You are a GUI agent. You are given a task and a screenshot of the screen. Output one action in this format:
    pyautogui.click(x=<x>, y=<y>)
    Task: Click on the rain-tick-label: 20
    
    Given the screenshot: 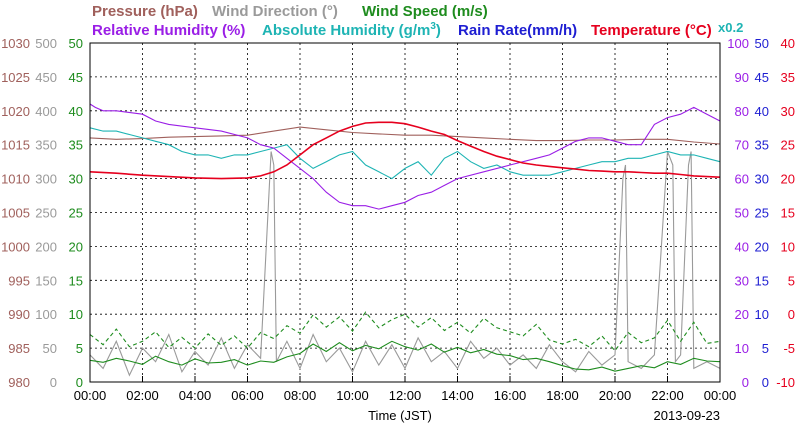 What is the action you would take?
    pyautogui.click(x=762, y=246)
    